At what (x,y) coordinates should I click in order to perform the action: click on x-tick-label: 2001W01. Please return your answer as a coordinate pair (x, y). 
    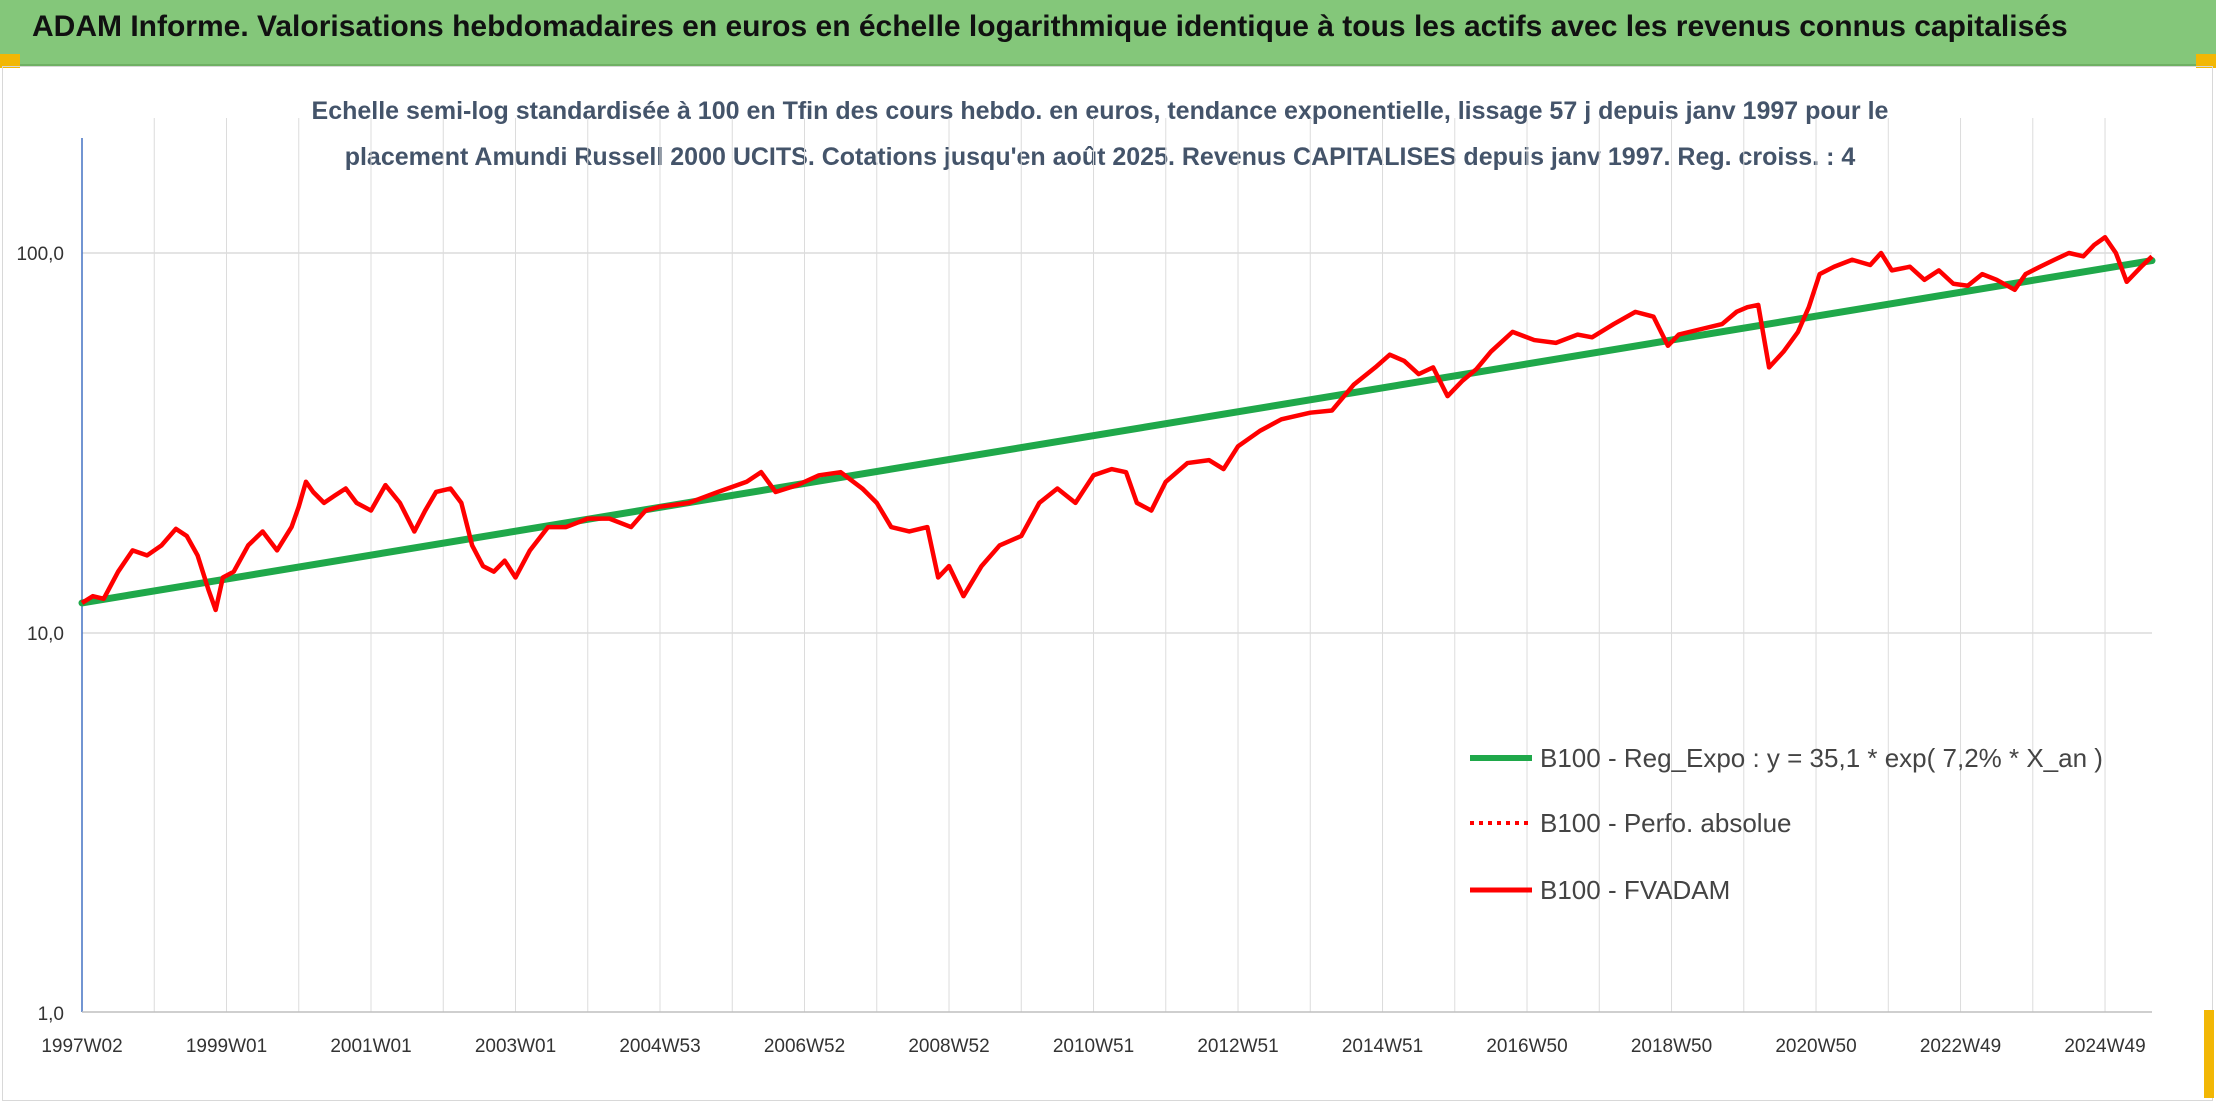
    Looking at the image, I should click on (370, 1046).